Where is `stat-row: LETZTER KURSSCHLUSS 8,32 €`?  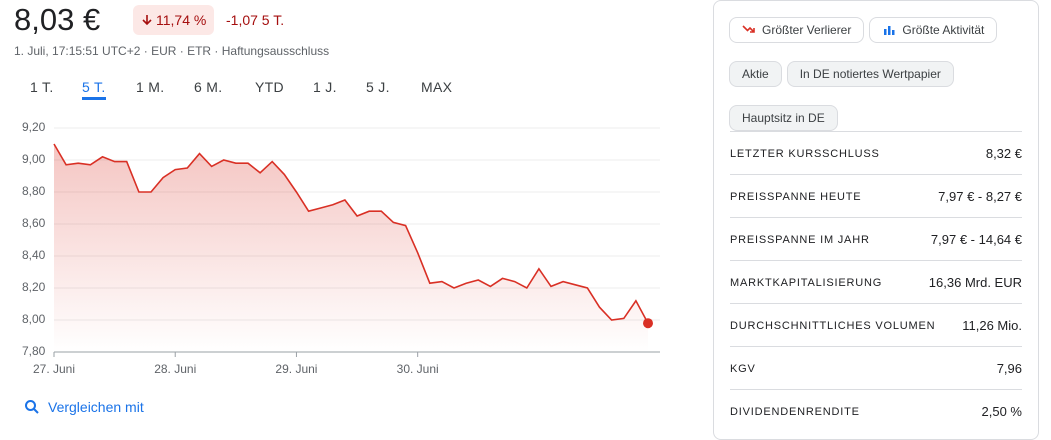 stat-row: LETZTER KURSSCHLUSS 8,32 € is located at coordinates (876, 153).